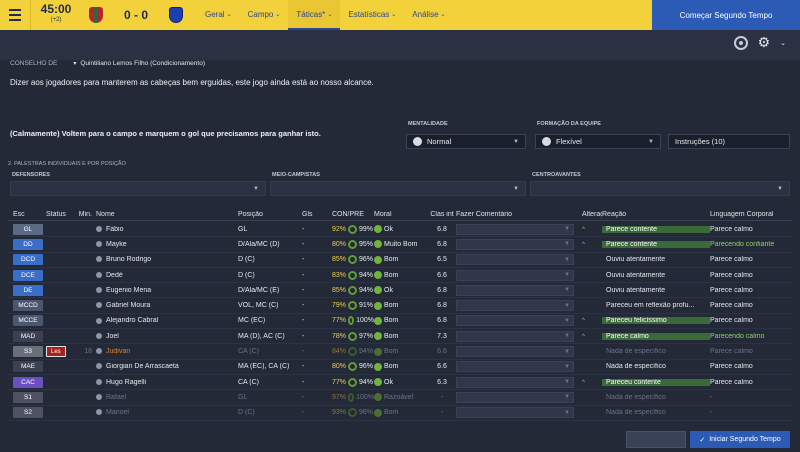  I want to click on player-name-cell: Hugo Ragelli, so click(167, 382).